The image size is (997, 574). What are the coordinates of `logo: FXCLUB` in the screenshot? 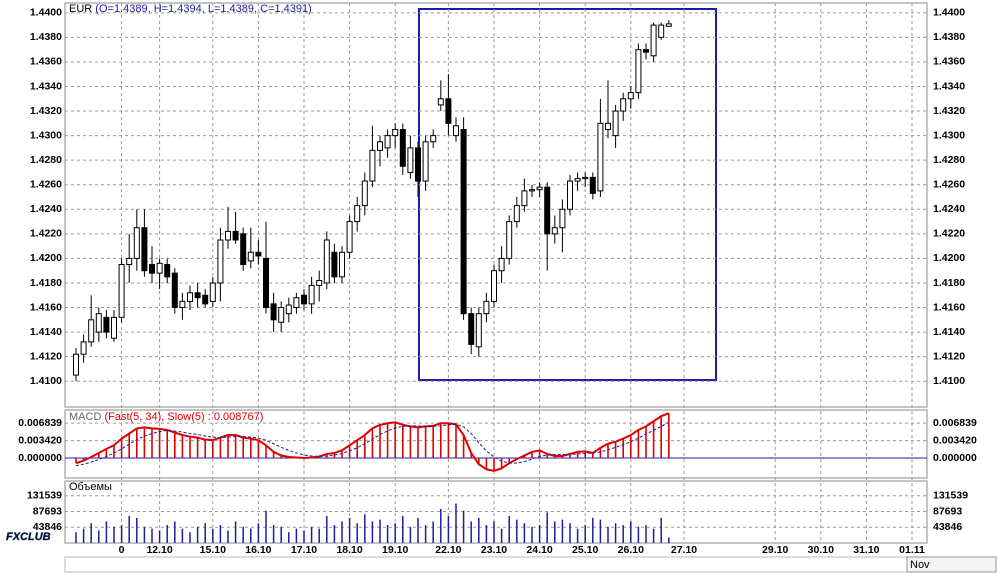 It's located at (28, 537).